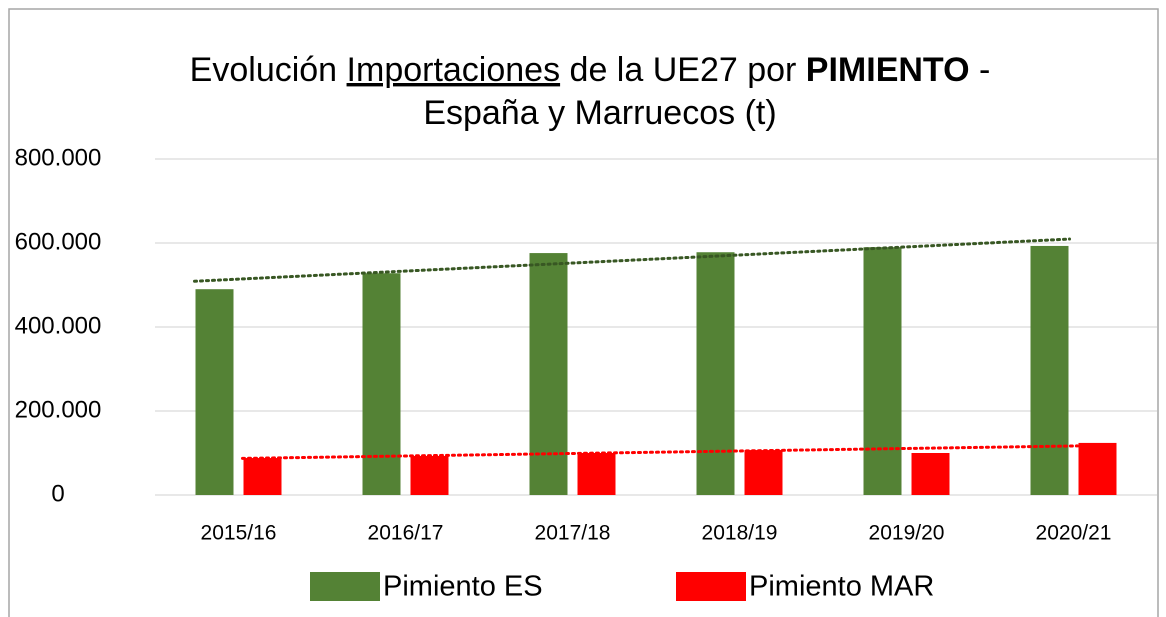 The width and height of the screenshot is (1166, 617). I want to click on title-part: Evolución, so click(268, 70).